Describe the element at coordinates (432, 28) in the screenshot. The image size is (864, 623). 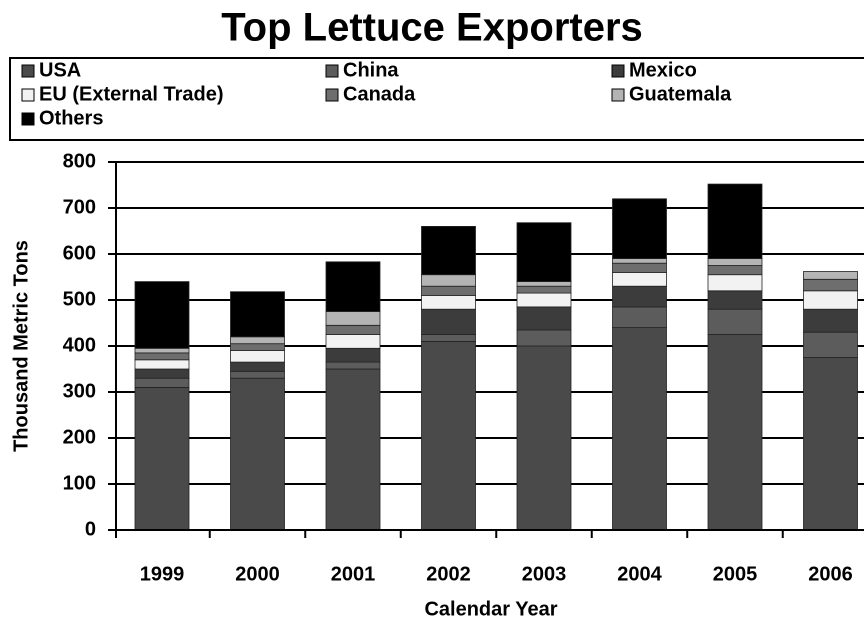
I see `chart-title: Top Lettuce Exporters` at that location.